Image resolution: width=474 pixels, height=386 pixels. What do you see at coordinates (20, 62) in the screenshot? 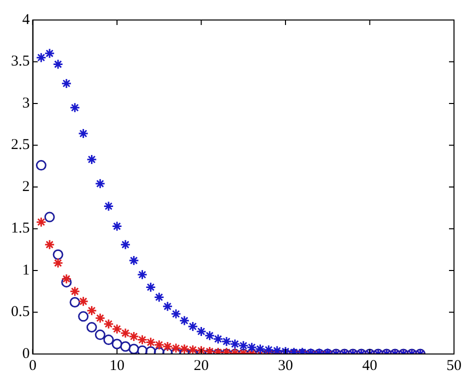
I see `y-tick-label: 3.5` at bounding box center [20, 62].